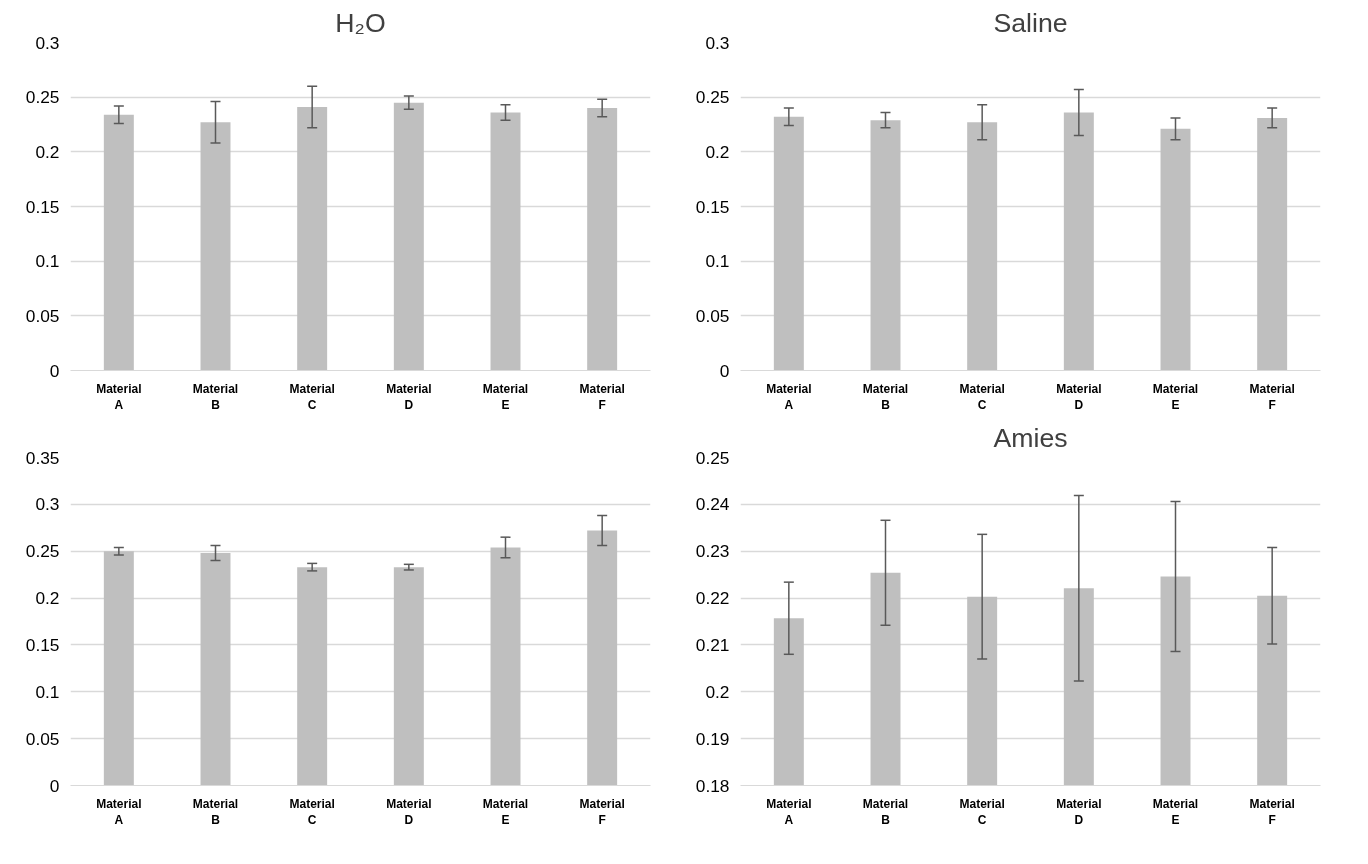 This screenshot has width=1368, height=864. I want to click on chart-title: H₂O, so click(360, 22).